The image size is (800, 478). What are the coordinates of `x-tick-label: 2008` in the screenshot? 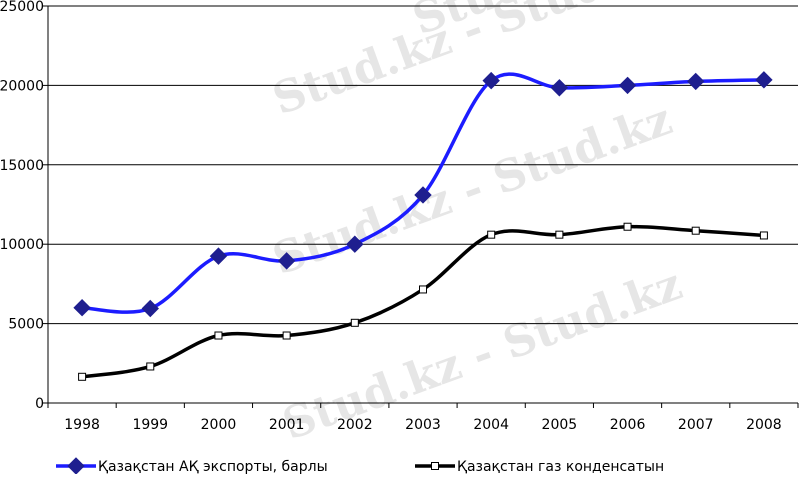 It's located at (764, 425).